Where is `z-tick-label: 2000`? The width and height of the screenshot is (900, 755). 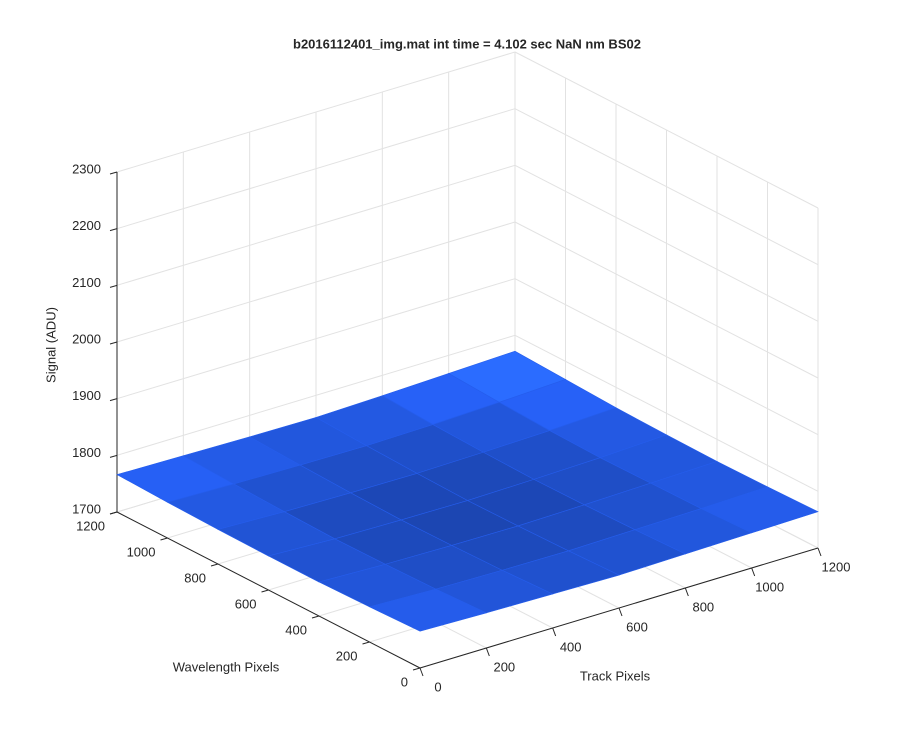 z-tick-label: 2000 is located at coordinates (86, 338).